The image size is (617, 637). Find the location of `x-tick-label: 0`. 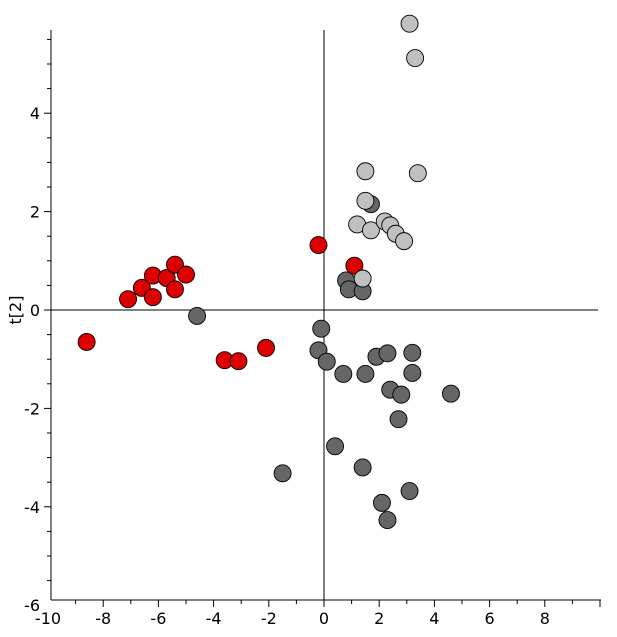

x-tick-label: 0 is located at coordinates (324, 618).